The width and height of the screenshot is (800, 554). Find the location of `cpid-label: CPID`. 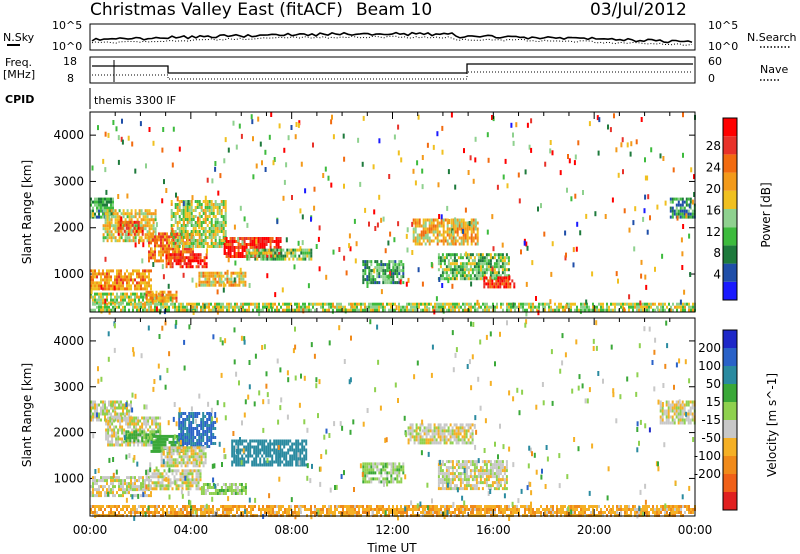

cpid-label: CPID is located at coordinates (19, 99).